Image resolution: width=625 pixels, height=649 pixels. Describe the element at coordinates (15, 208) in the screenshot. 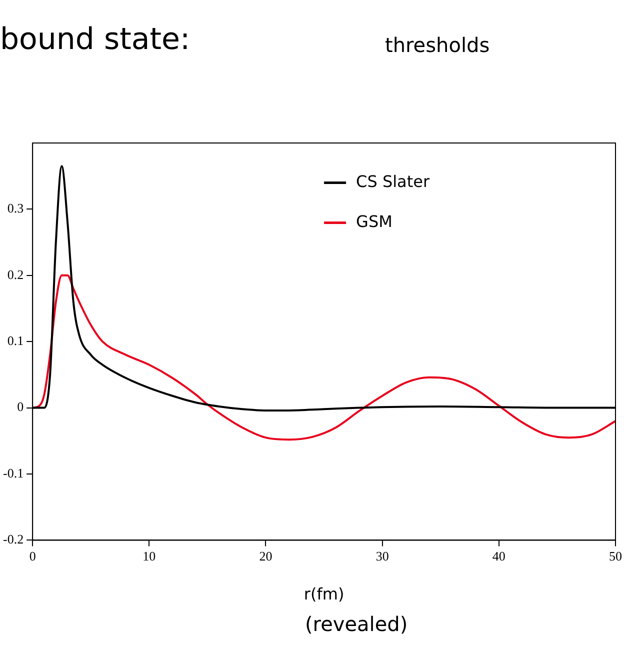

I see `y-tick-label: 0.3` at that location.